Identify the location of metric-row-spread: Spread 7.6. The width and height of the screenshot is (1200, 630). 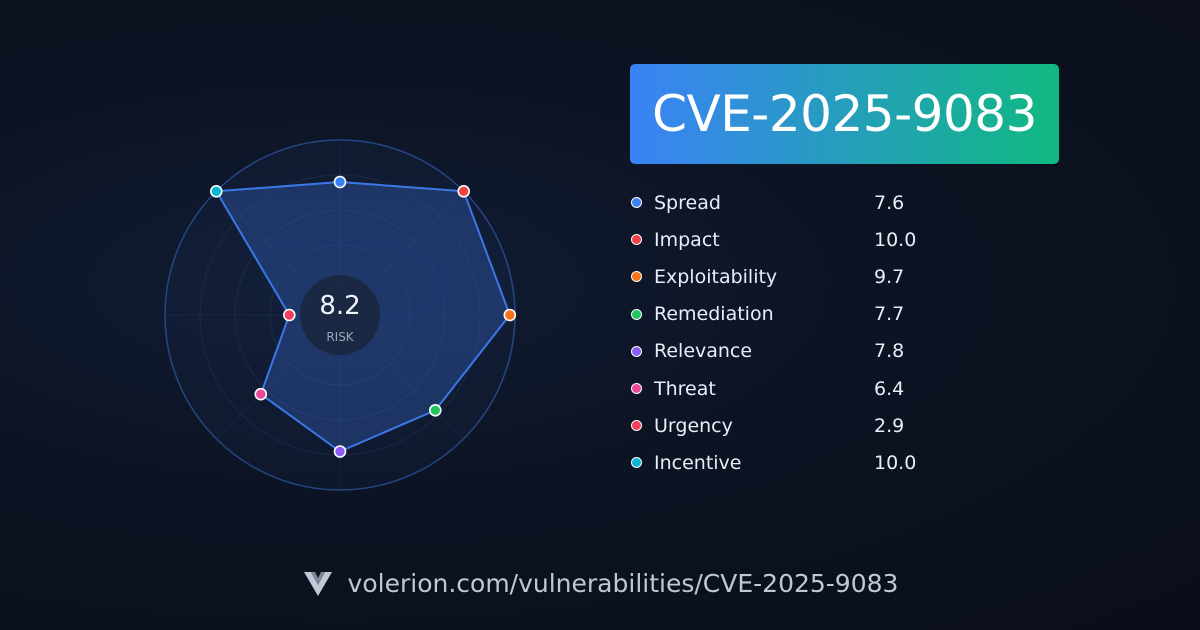
(790, 202).